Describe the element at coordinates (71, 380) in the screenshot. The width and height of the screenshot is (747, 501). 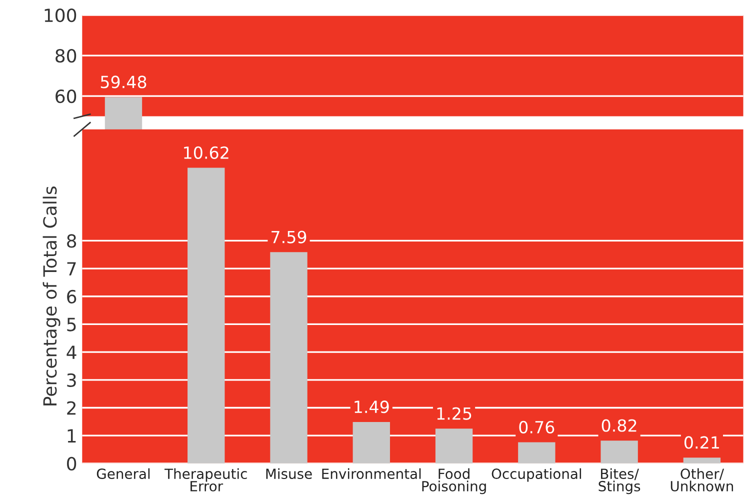
I see `y-tick-label: 3` at that location.